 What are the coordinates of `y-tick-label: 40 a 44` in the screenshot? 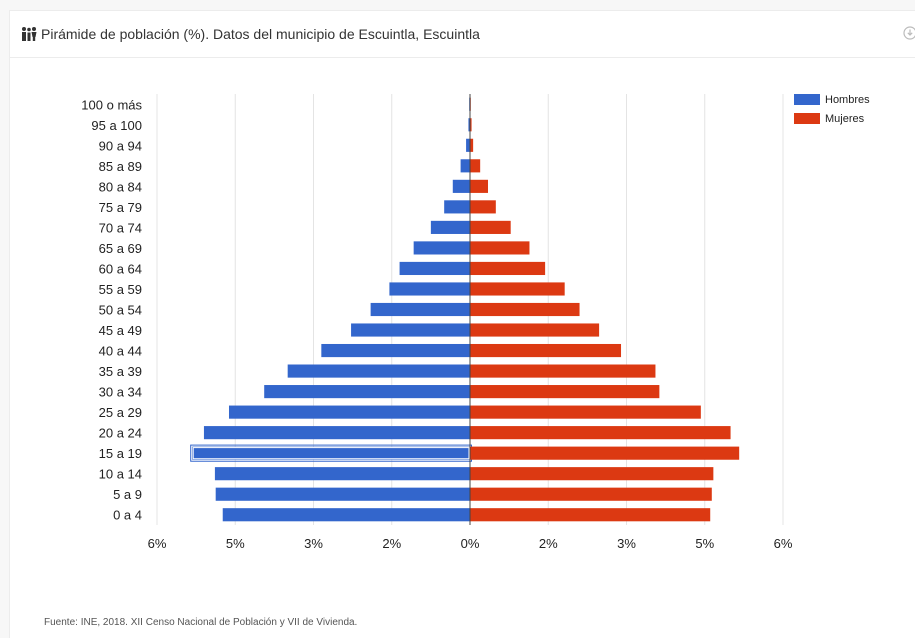 It's located at (120, 351).